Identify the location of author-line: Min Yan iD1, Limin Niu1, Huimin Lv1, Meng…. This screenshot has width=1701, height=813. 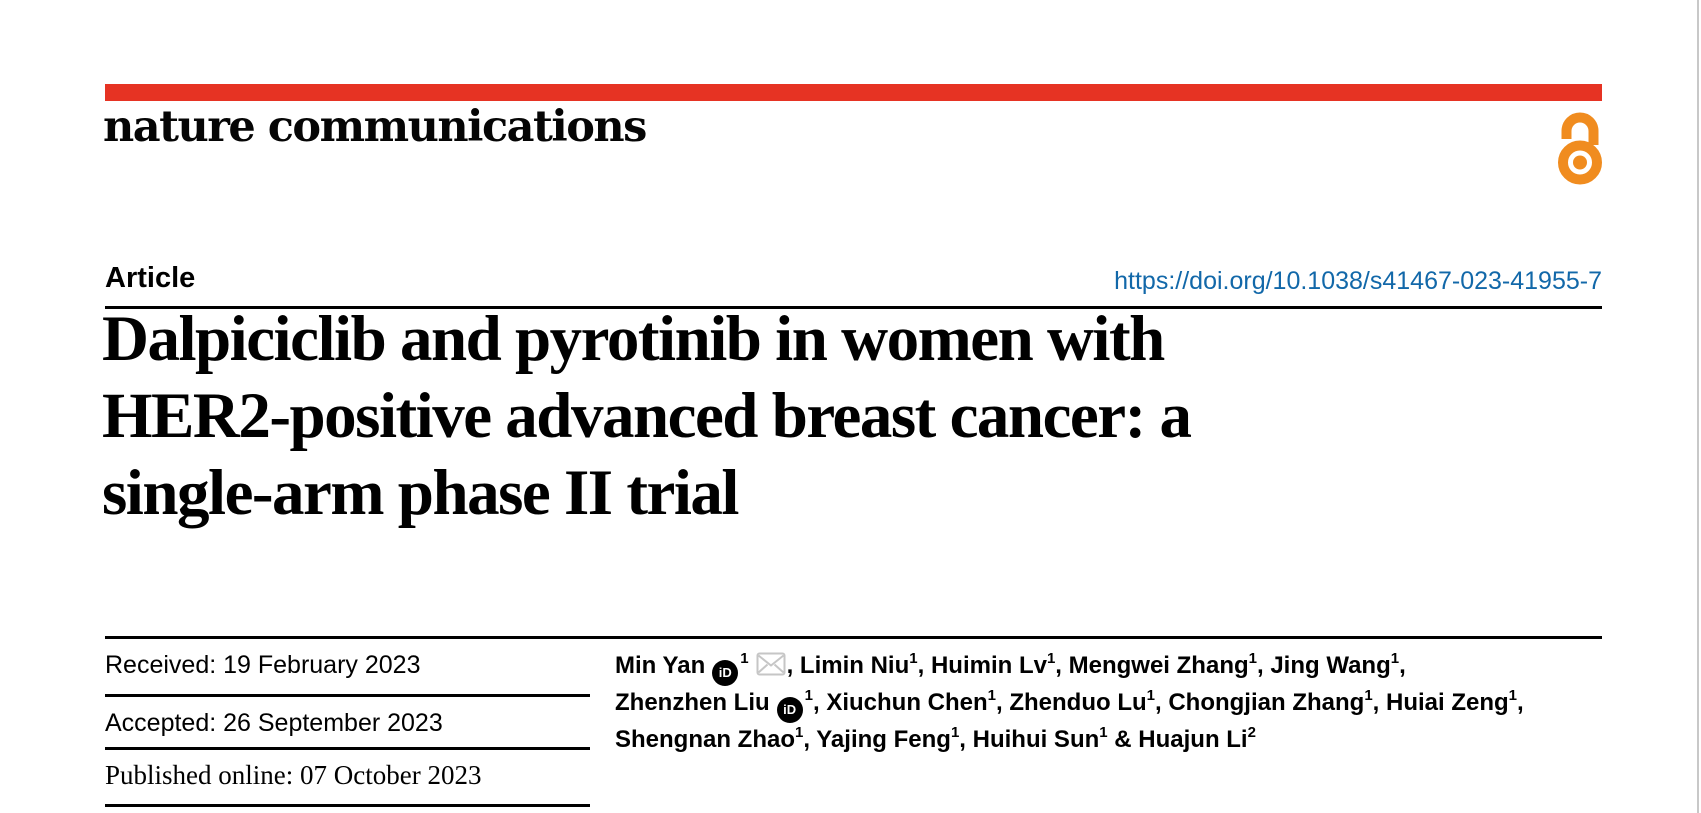
(1075, 666).